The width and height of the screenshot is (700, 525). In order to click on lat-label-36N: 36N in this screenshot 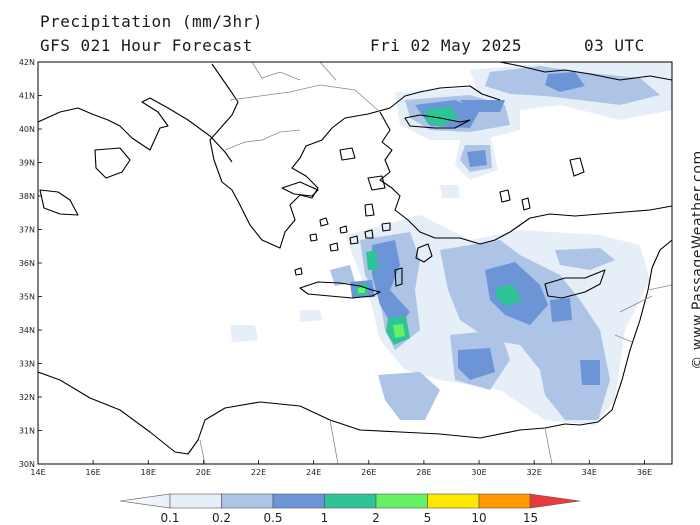, I will do `click(27, 263)`.